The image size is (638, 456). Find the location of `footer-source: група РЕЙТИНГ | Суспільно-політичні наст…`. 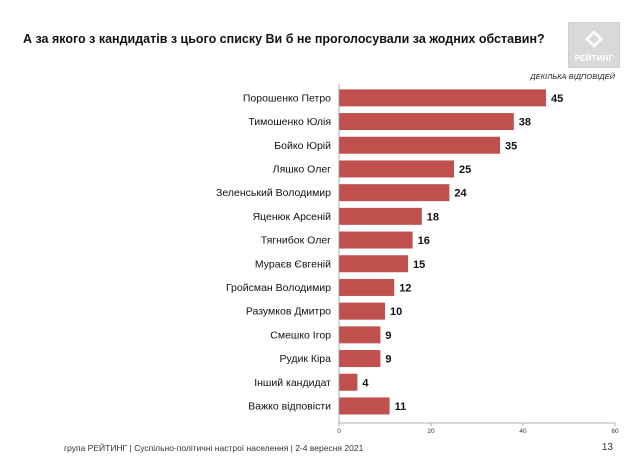

footer-source: група РЕЙТИНГ | Суспільно-політичні наст… is located at coordinates (214, 448).